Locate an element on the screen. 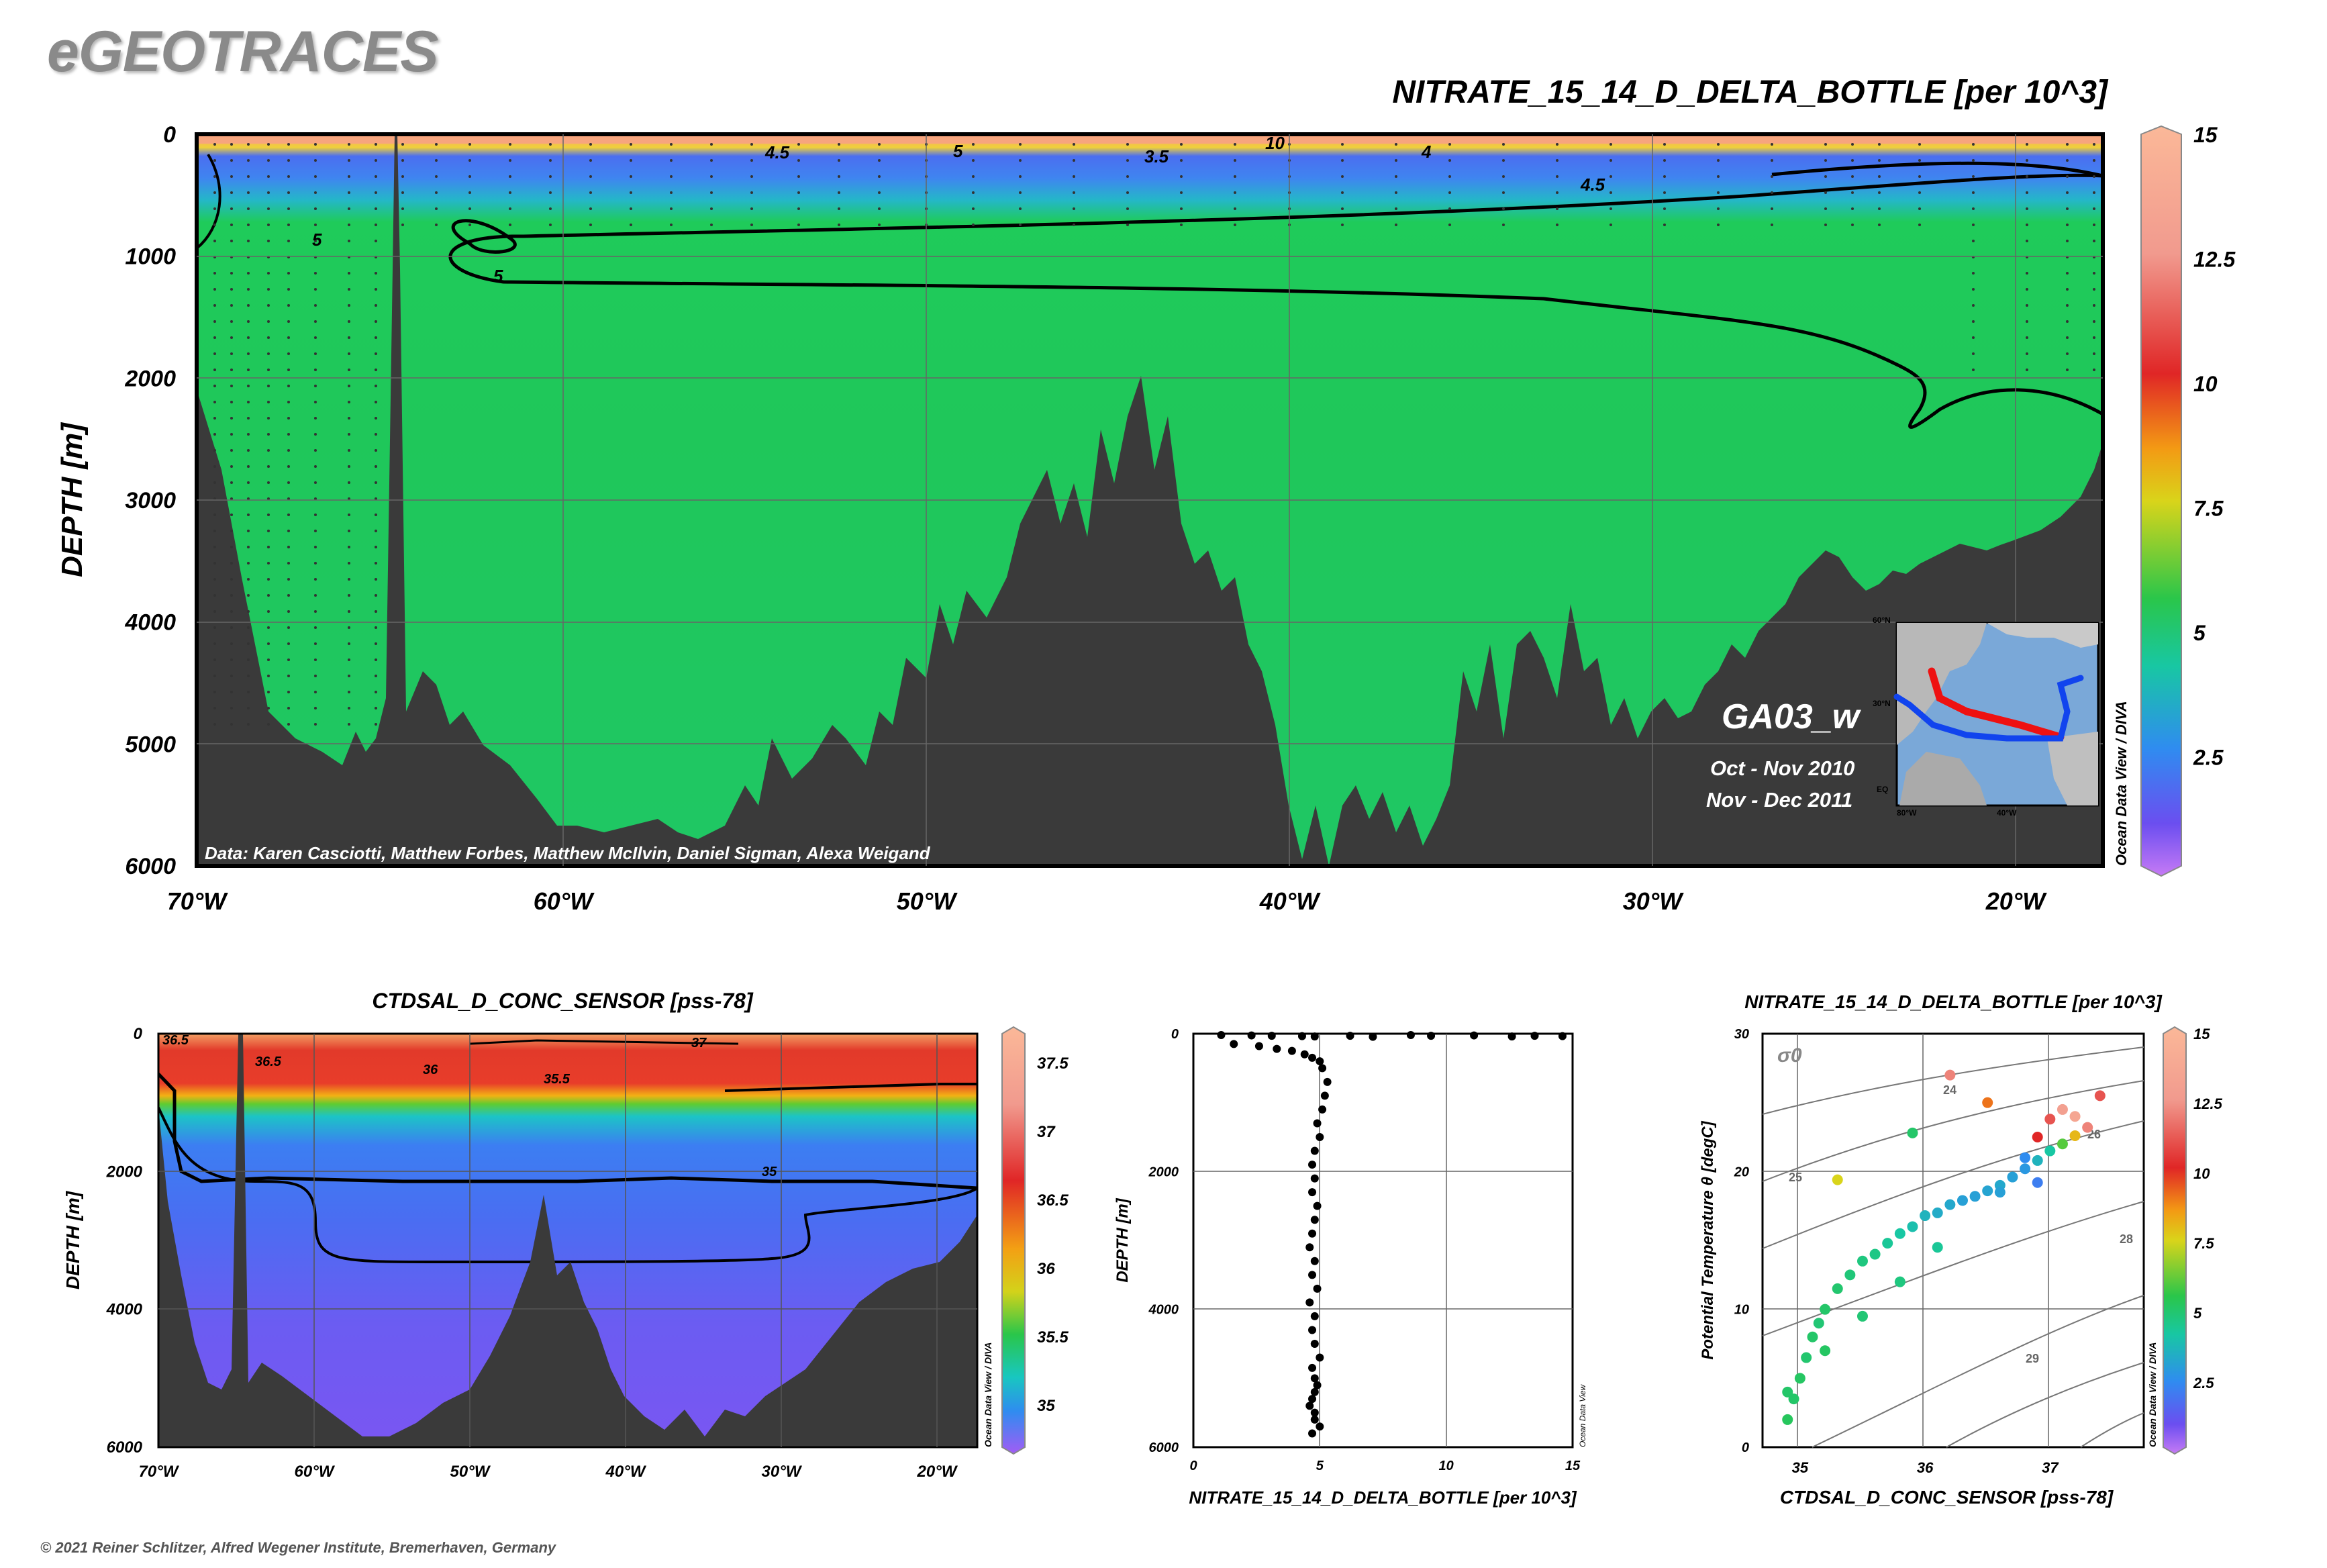 The image size is (2327, 1568). sigma-label: σ0 is located at coordinates (1789, 1055).